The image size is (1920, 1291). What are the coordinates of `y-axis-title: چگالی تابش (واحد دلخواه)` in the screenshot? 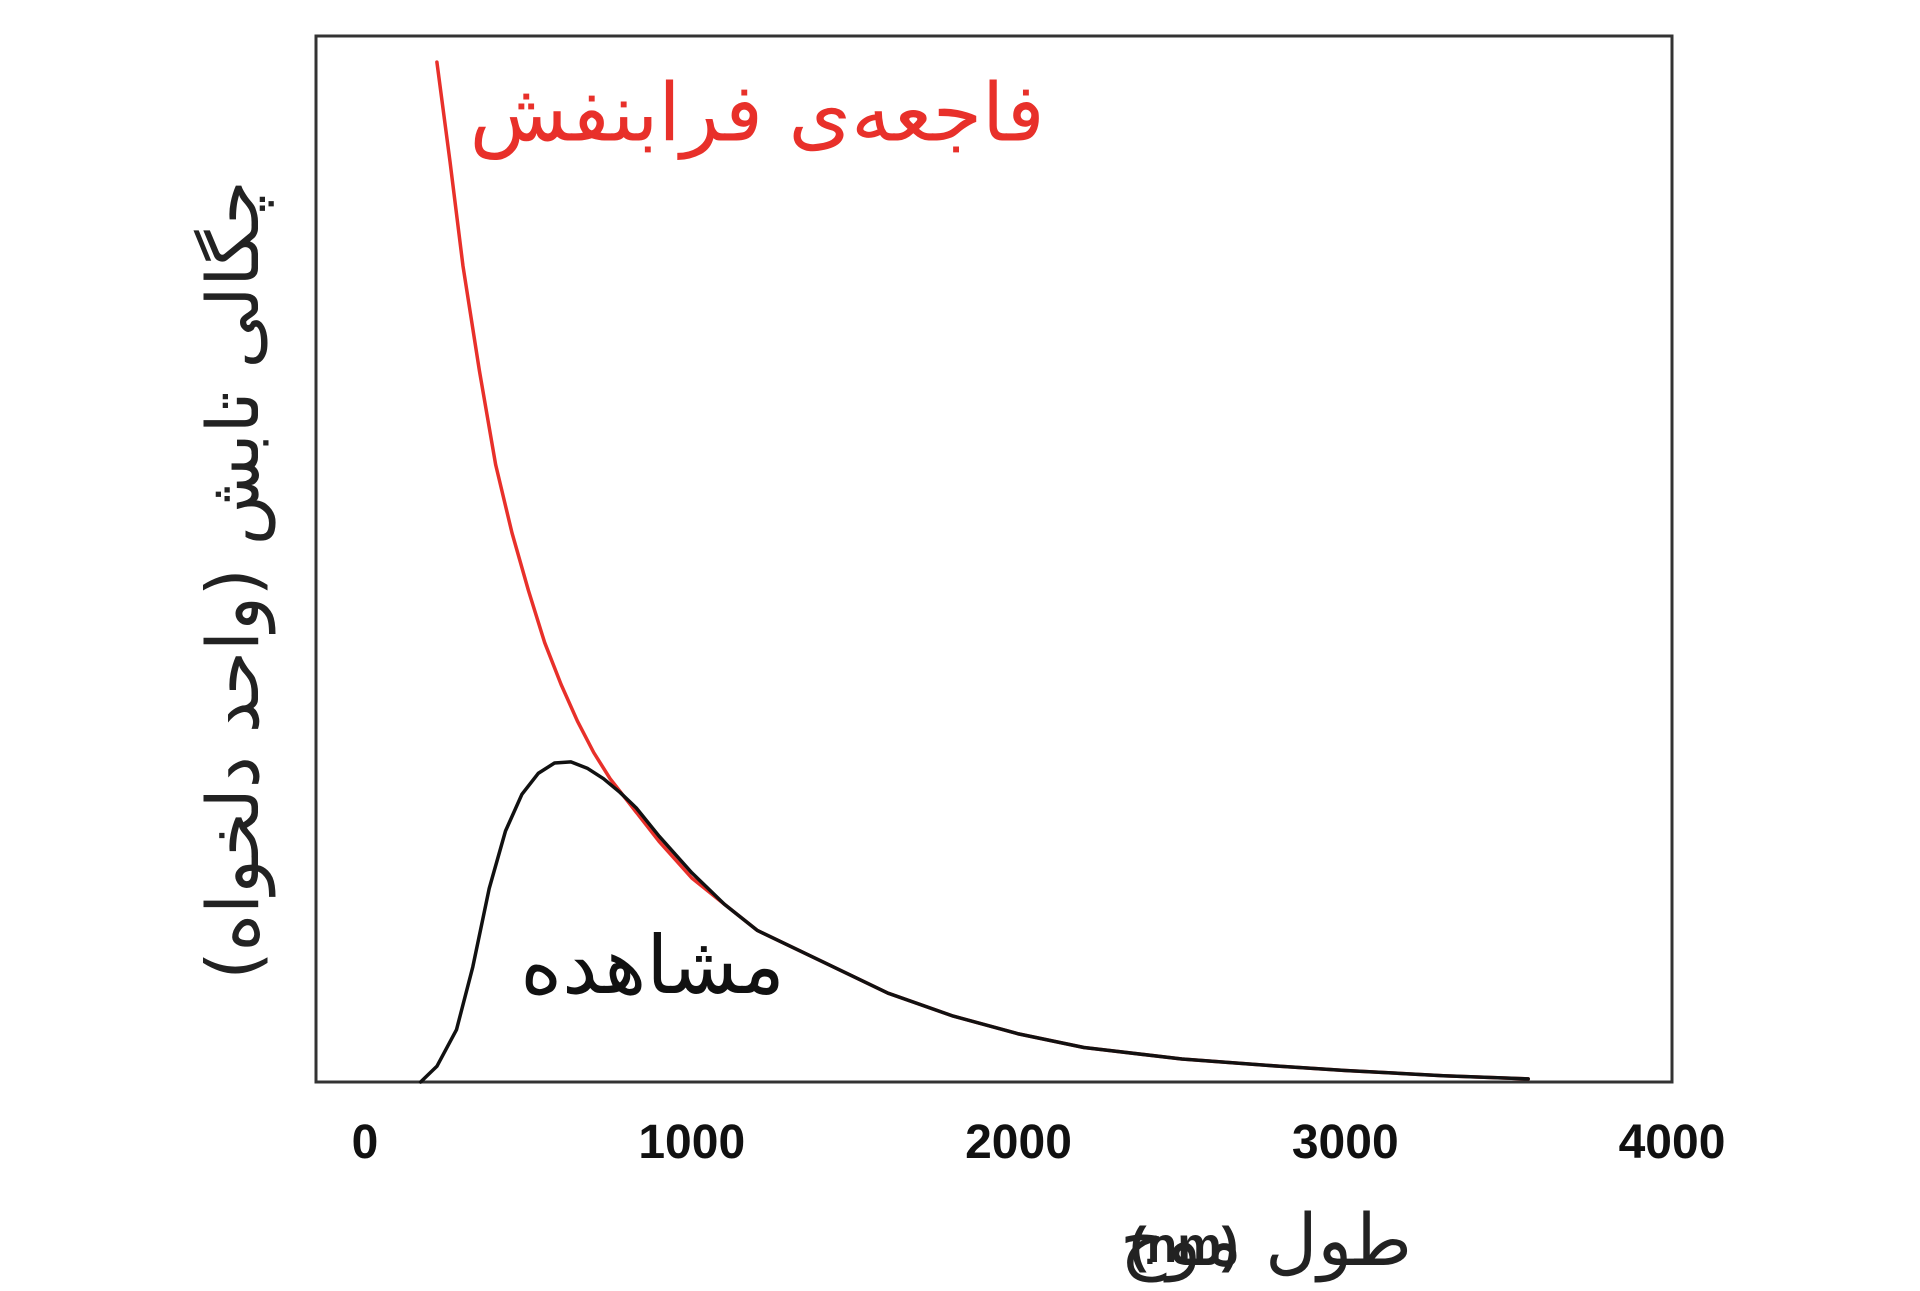 It's located at (233, 579).